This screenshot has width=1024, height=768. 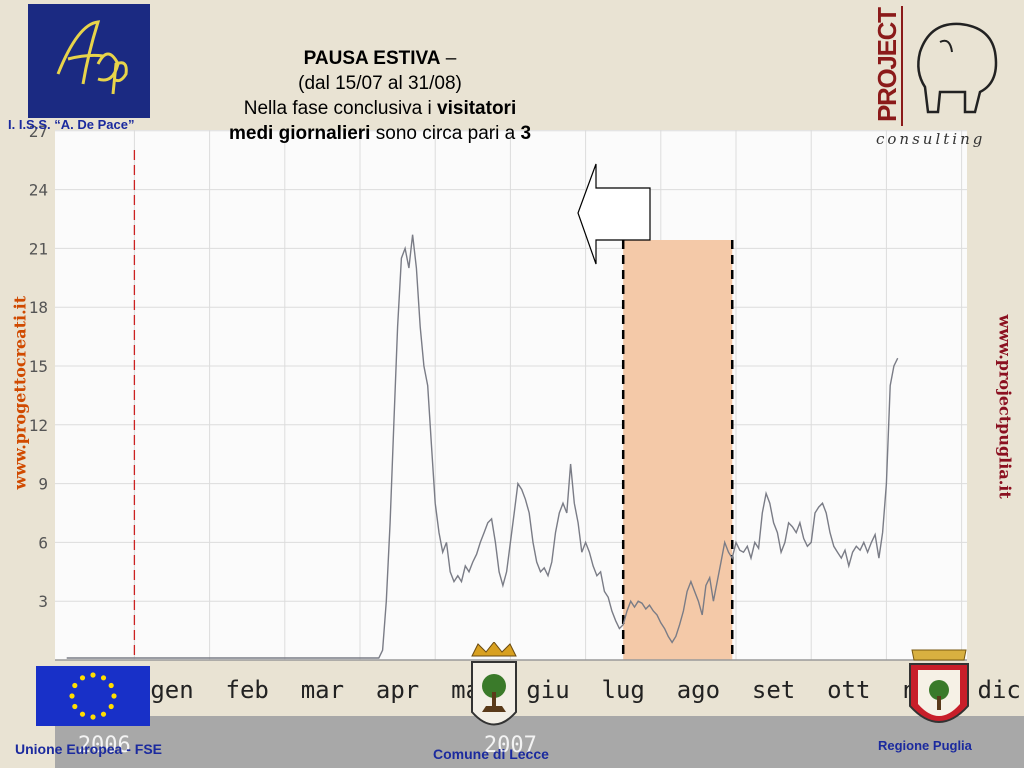 What do you see at coordinates (477, 108) in the screenshot?
I see `line3-bold: visitatori` at bounding box center [477, 108].